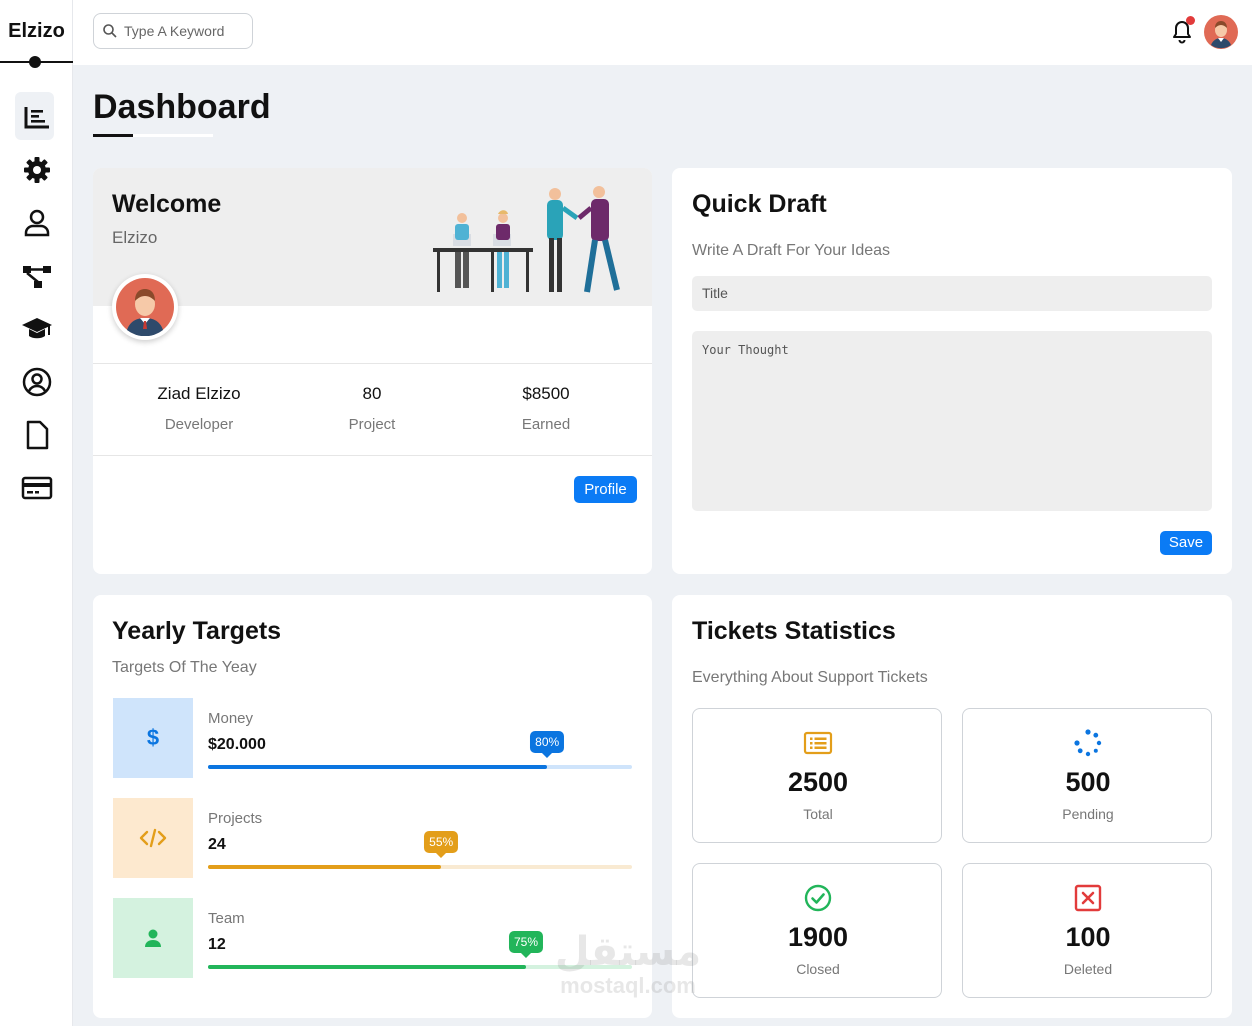 The height and width of the screenshot is (1026, 1252). What do you see at coordinates (167, 204) in the screenshot?
I see `welcome-title: Welcome` at bounding box center [167, 204].